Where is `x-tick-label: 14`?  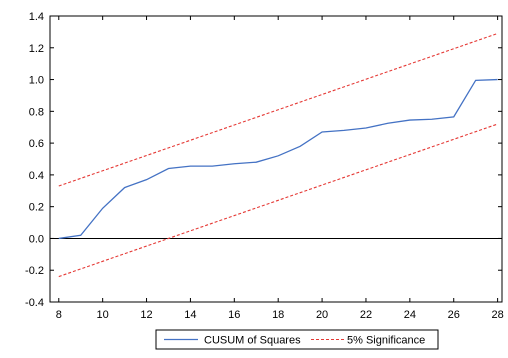 x-tick-label: 14 is located at coordinates (190, 315).